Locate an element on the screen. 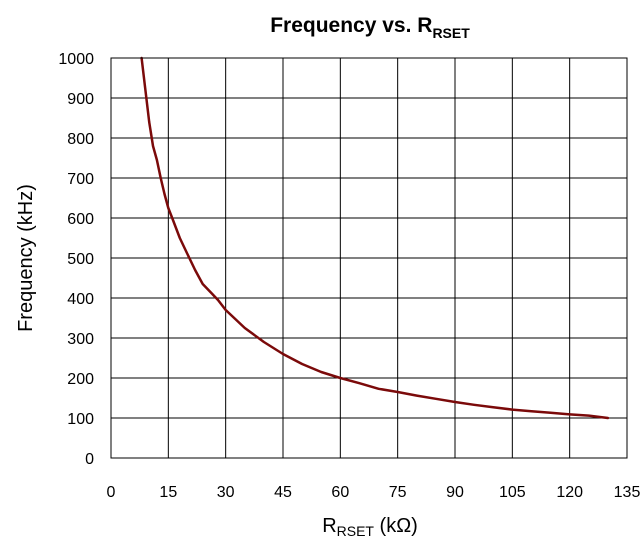 The image size is (644, 540). y-tick-label: 200 is located at coordinates (80, 379).